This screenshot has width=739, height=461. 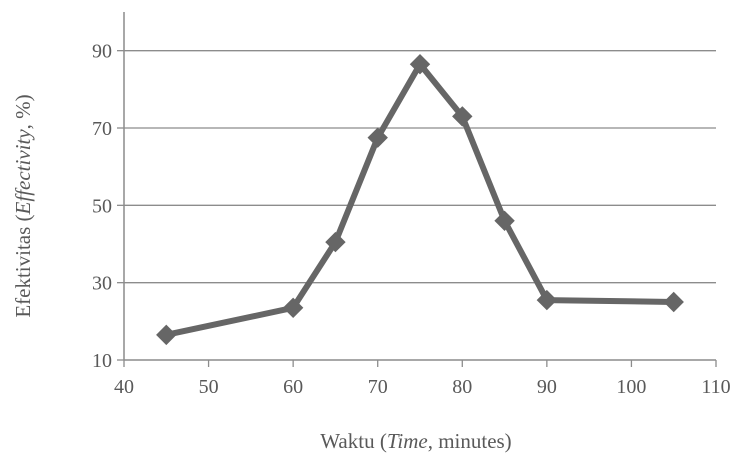 I want to click on y-tick-label: 50, so click(x=102, y=206).